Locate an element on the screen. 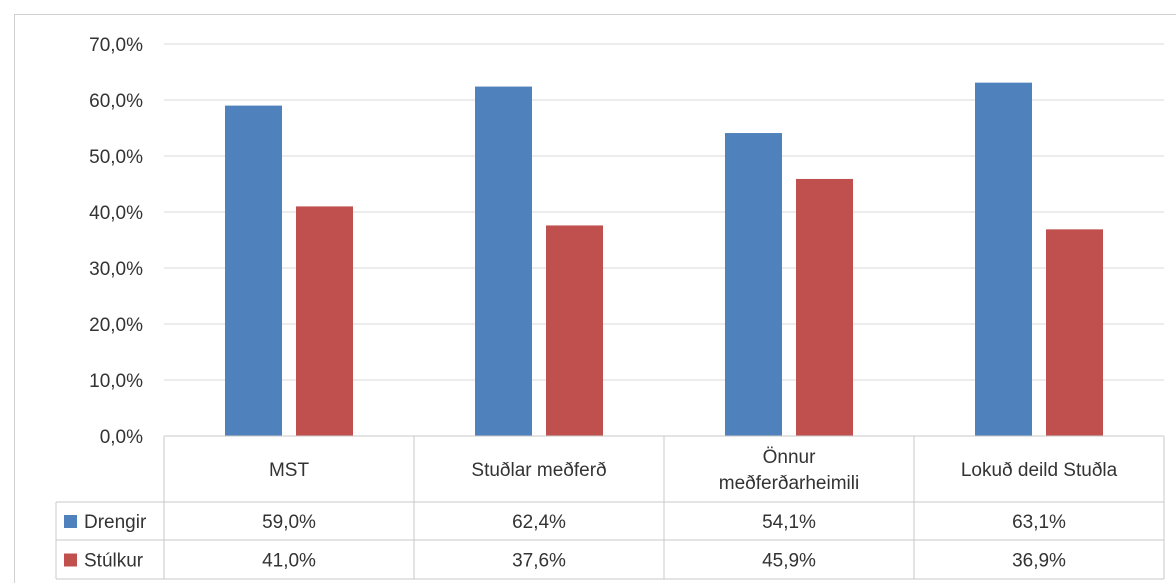  y-tick-label: 30,0% is located at coordinates (116, 269).